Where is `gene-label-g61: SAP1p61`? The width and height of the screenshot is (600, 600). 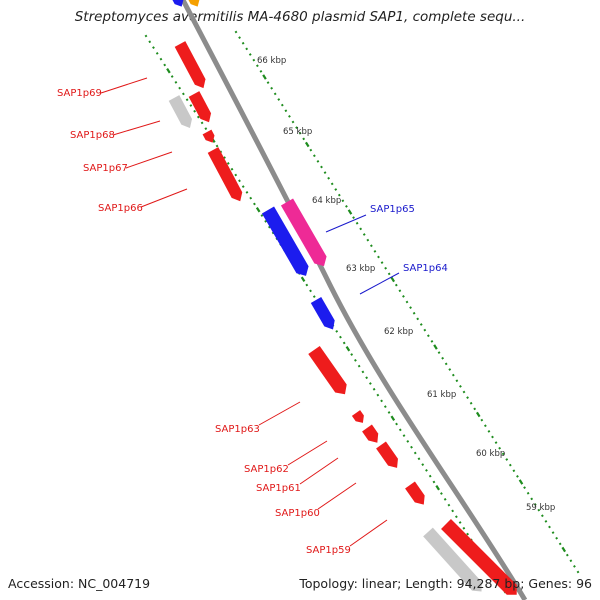
gene-label-g61: SAP1p61 is located at coordinates (278, 488).